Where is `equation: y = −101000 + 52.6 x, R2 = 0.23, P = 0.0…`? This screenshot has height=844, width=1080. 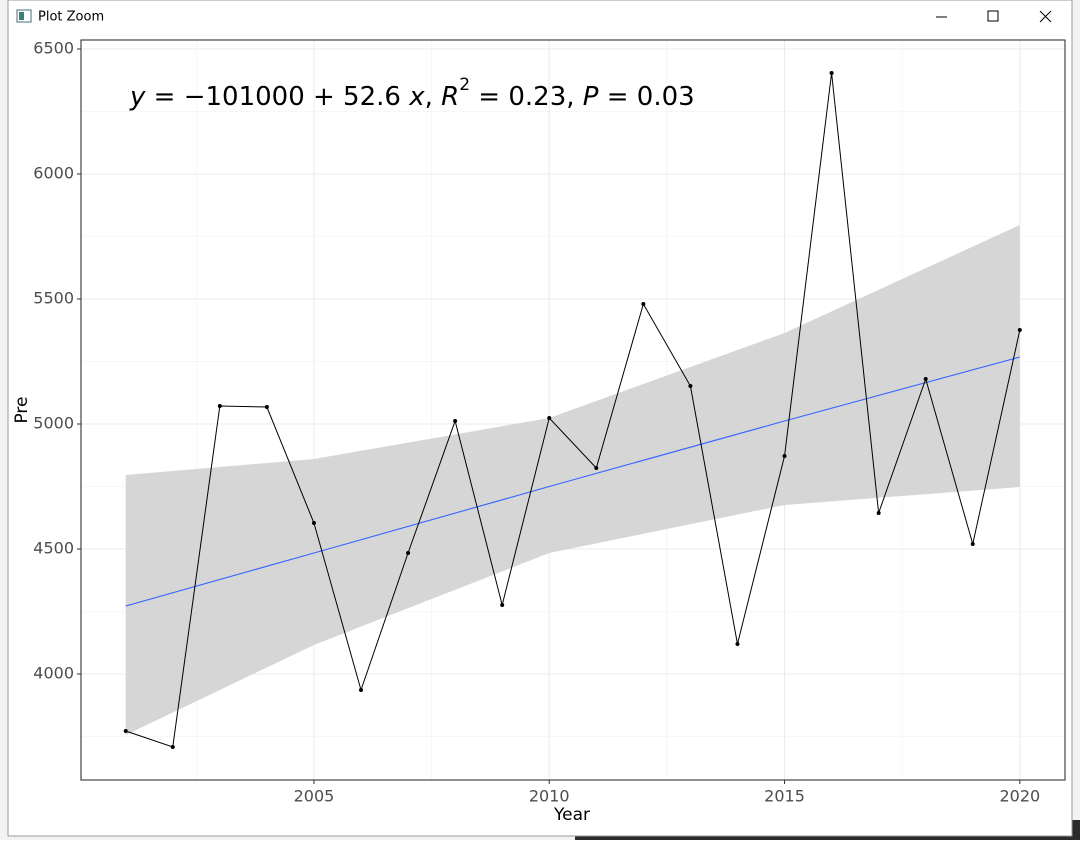 equation: y = −101000 + 52.6 x, R2 = 0.23, P = 0.0… is located at coordinates (412, 93).